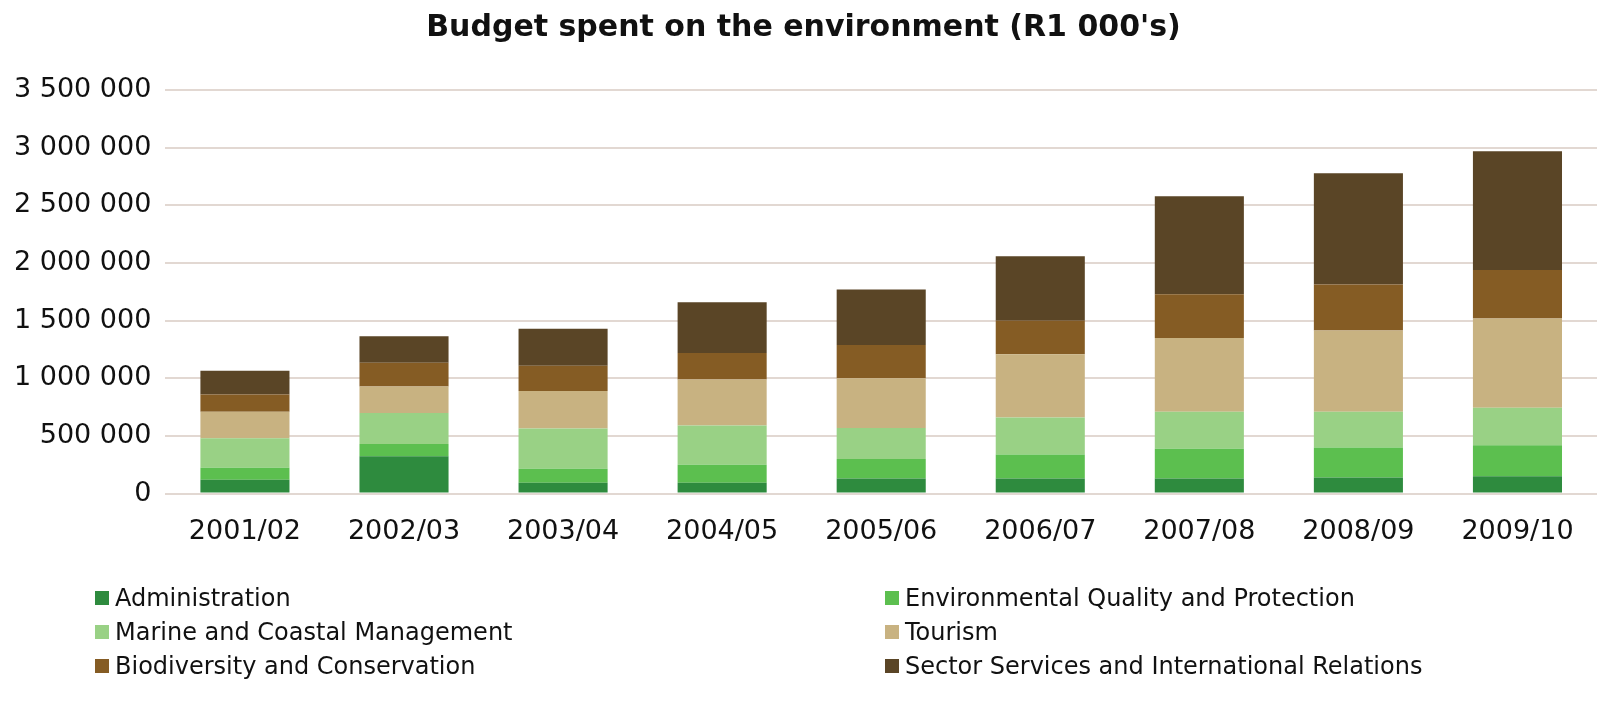  Describe the element at coordinates (951, 632) in the screenshot. I see `legend-label: Tourism` at that location.